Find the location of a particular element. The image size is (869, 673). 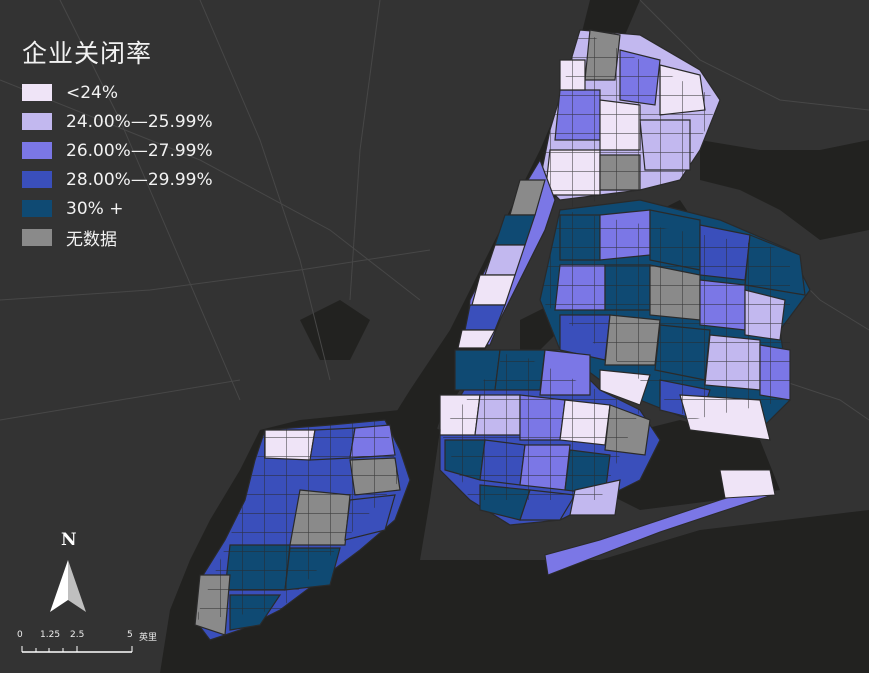

legend-item: 28.00%—29.99% is located at coordinates (117, 179).